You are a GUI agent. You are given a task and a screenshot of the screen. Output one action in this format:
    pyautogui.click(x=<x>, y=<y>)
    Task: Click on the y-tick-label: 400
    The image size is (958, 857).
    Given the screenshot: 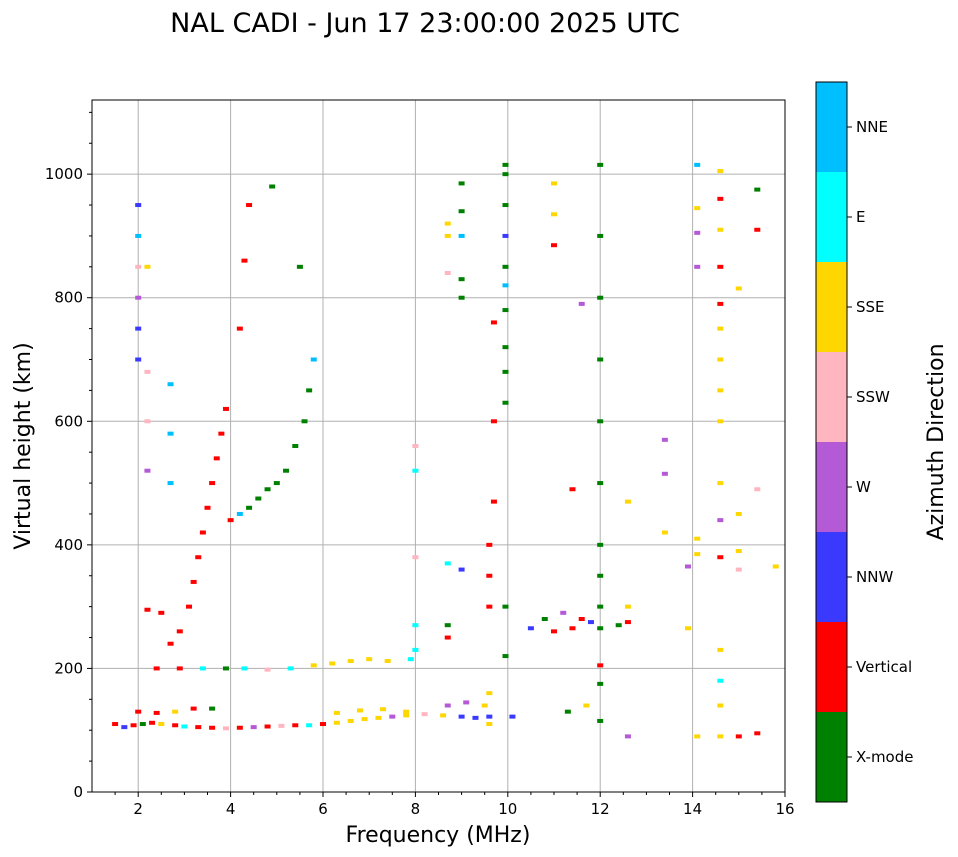 What is the action you would take?
    pyautogui.click(x=68, y=545)
    